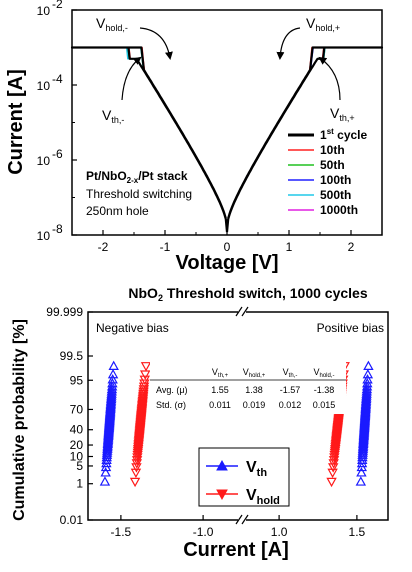 This screenshot has height=572, width=412. What do you see at coordinates (203, 532) in the screenshot?
I see `prob-x-tick-label: -1.0` at bounding box center [203, 532].